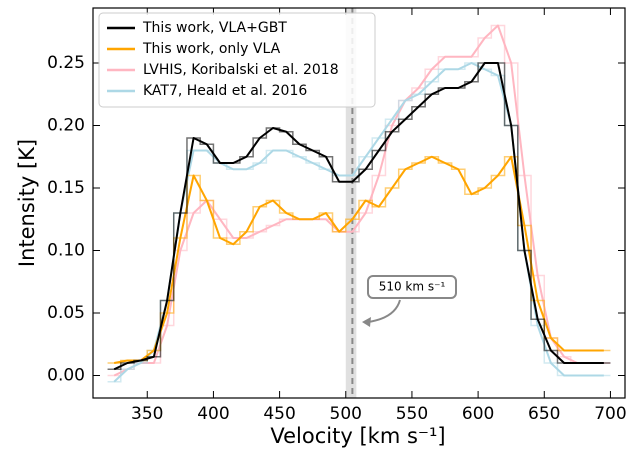  Describe the element at coordinates (384, 311) in the screenshot. I see `annotation-arrow` at that location.